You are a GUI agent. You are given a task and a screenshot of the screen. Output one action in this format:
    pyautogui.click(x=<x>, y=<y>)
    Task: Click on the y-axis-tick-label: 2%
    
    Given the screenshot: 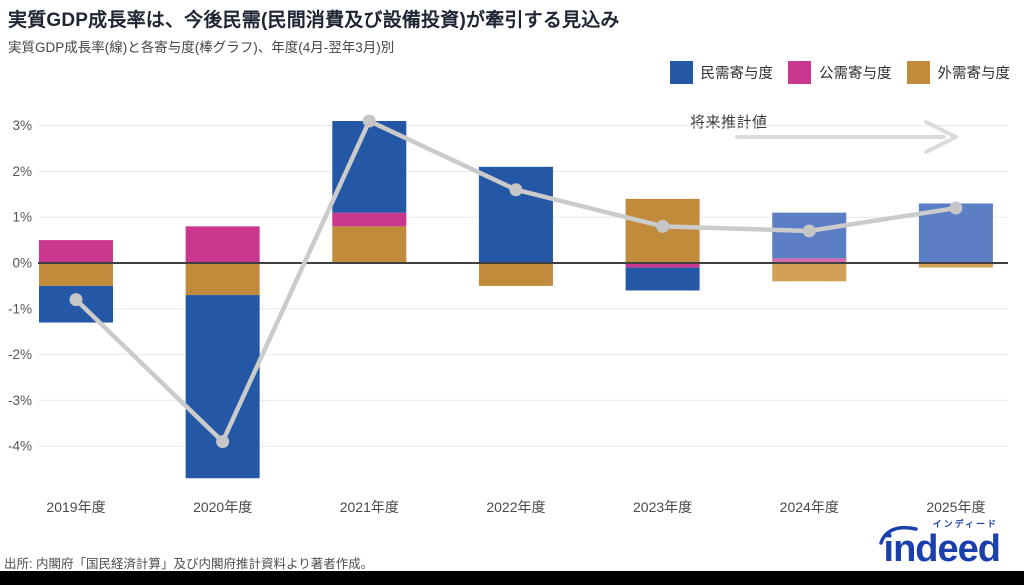 What is the action you would take?
    pyautogui.click(x=22, y=171)
    